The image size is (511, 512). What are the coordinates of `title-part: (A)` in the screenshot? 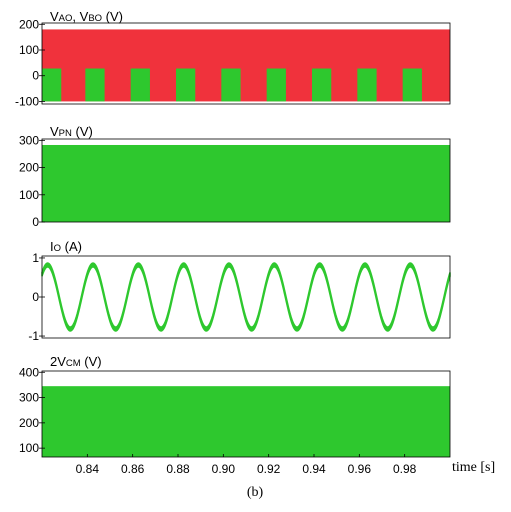 It's located at (71, 246).